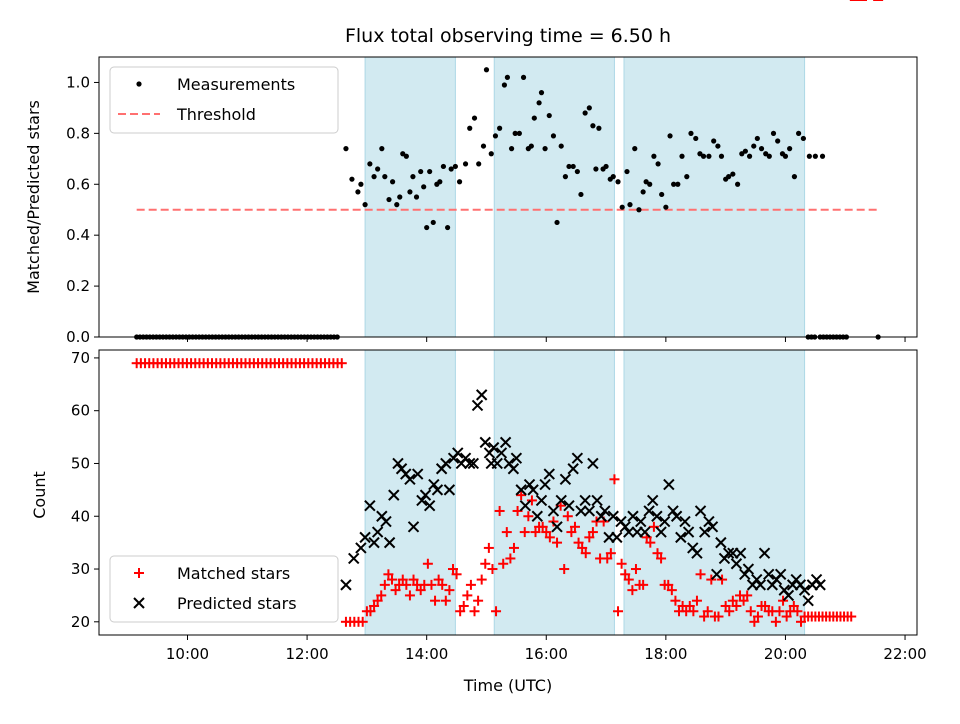  Describe the element at coordinates (785, 654) in the screenshot. I see `x-tick-label: 20:00` at that location.